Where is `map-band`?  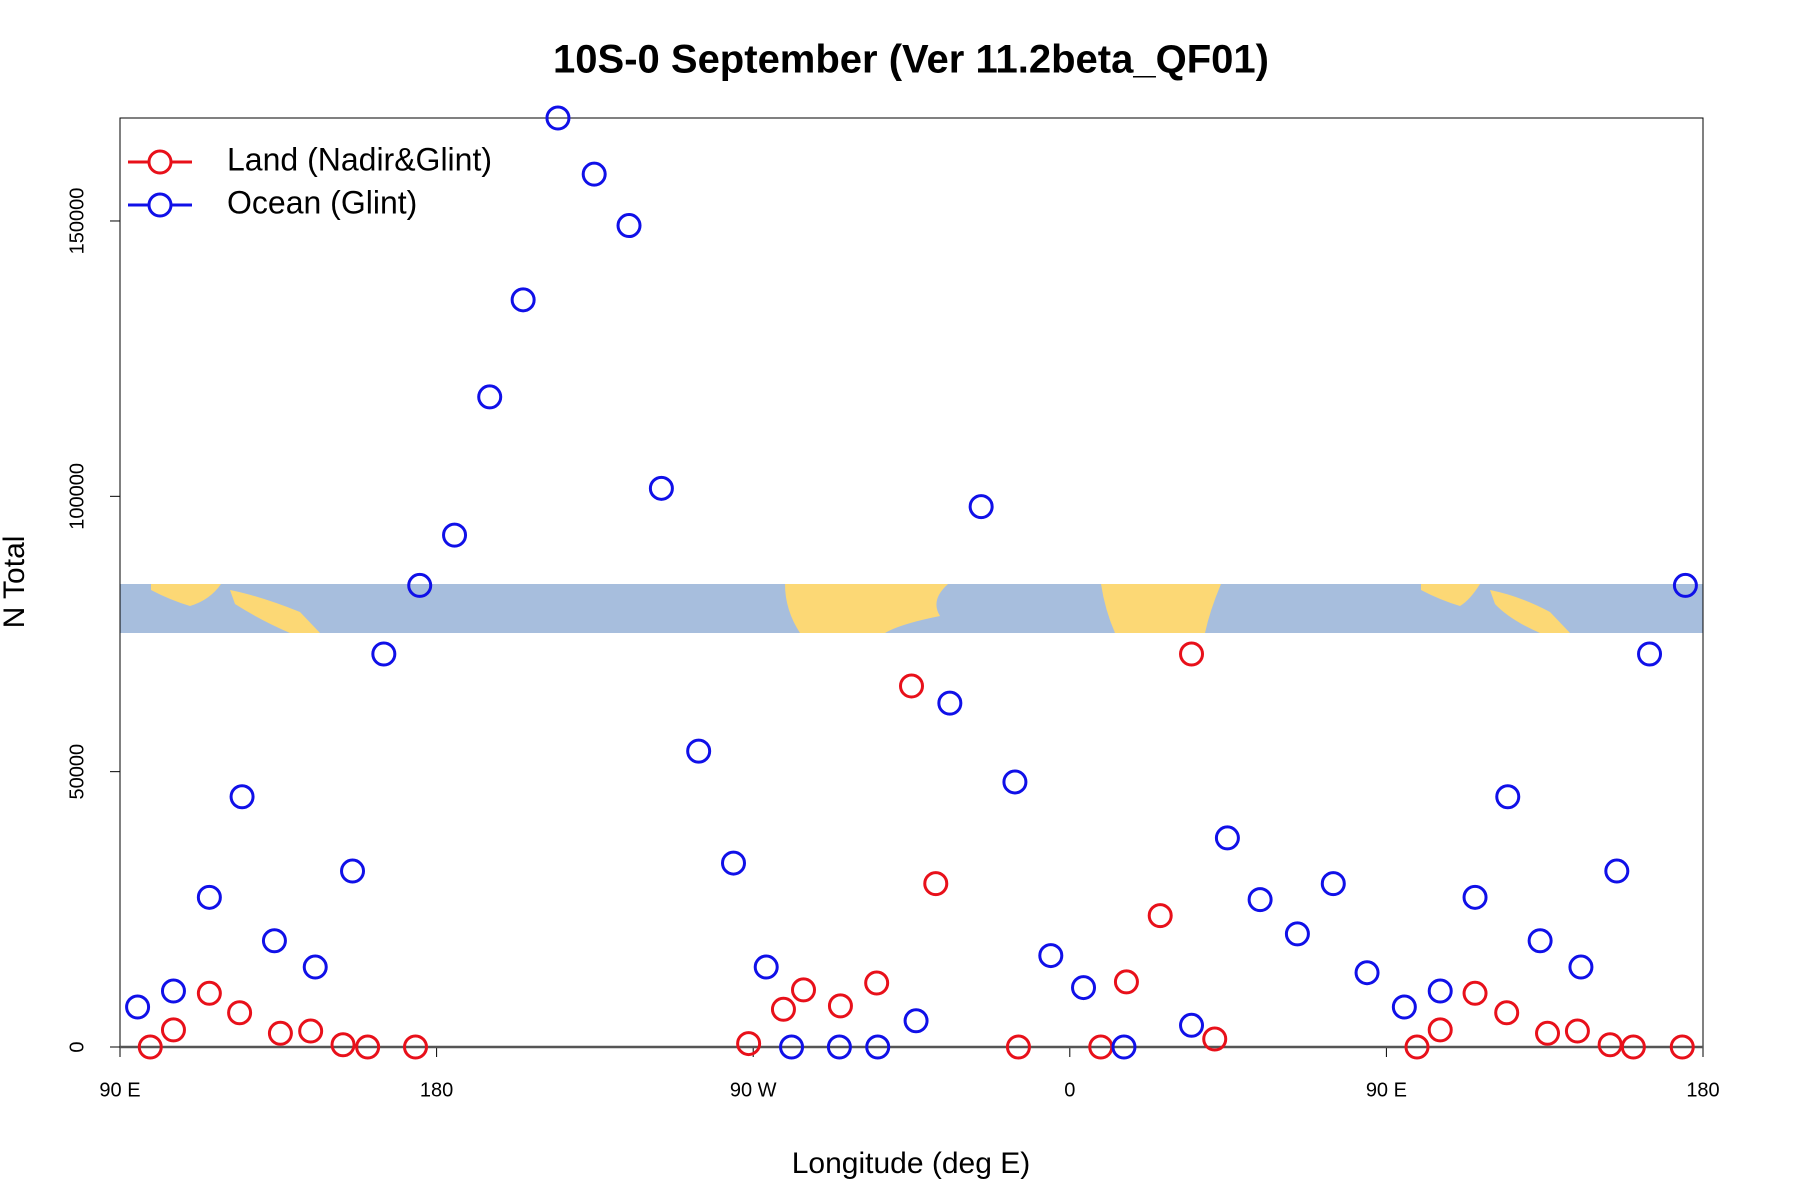
map-band is located at coordinates (911, 608).